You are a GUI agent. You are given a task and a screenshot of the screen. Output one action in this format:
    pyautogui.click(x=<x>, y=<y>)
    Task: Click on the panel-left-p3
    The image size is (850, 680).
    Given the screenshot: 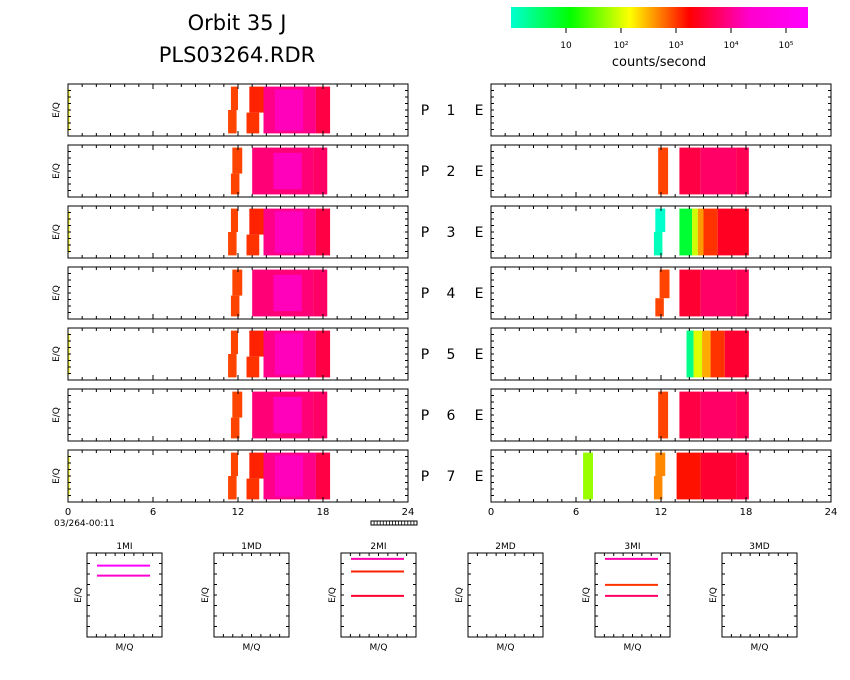 What is the action you would take?
    pyautogui.click(x=238, y=232)
    